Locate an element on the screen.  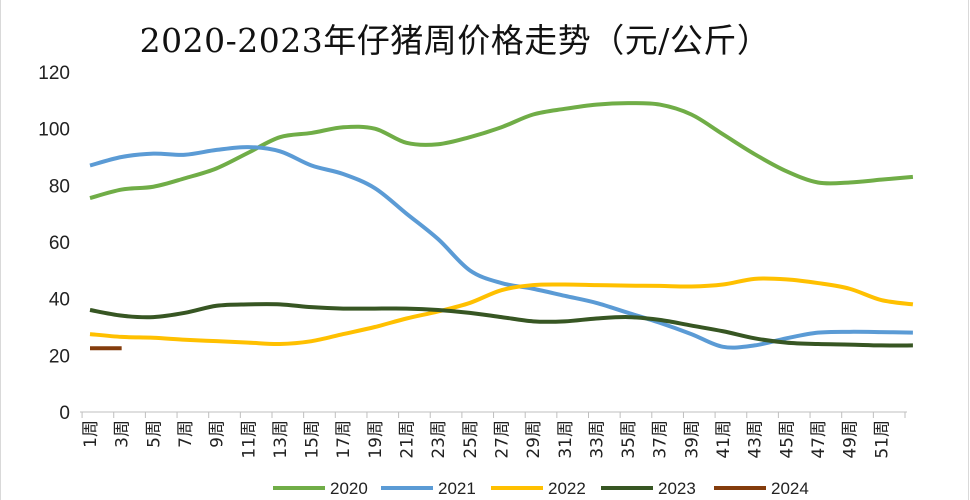
x-tick-label: 37周 is located at coordinates (661, 439).